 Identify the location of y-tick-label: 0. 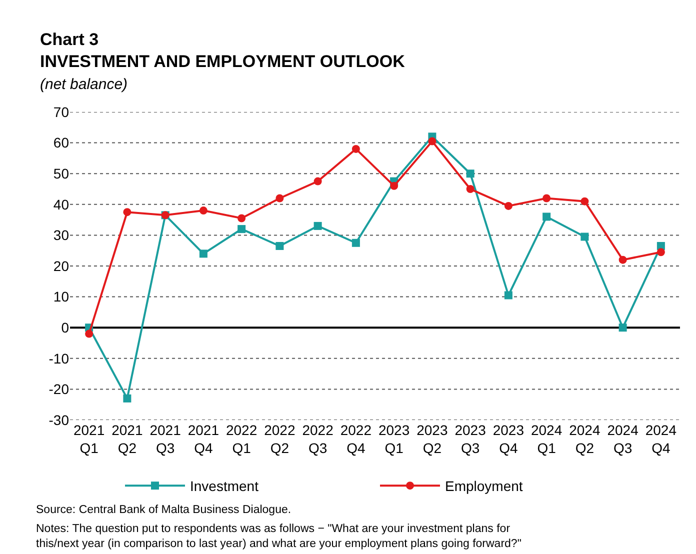
(65, 328).